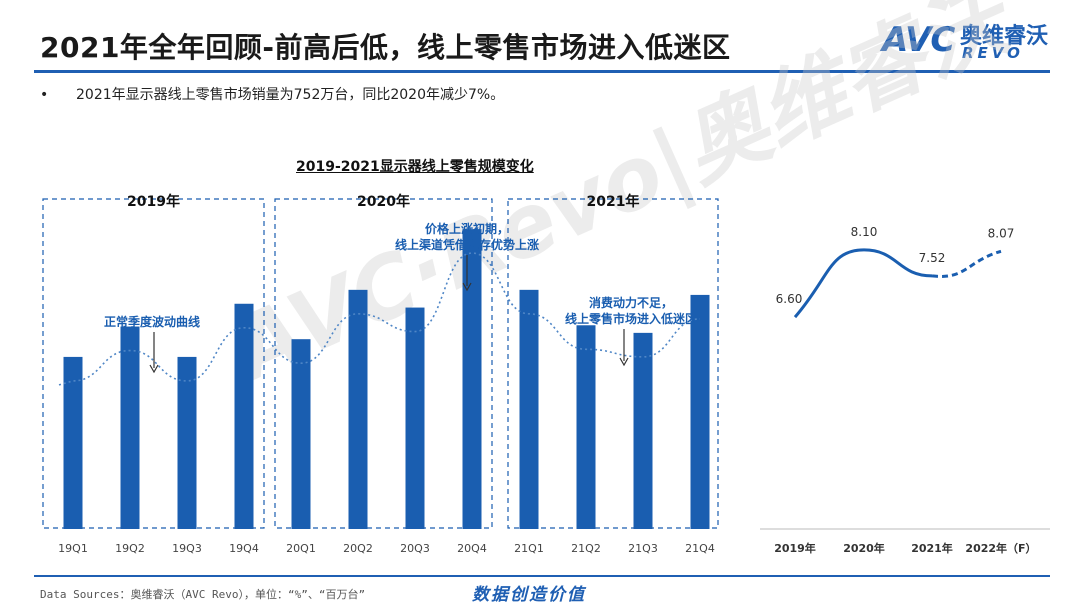  What do you see at coordinates (542, 576) in the screenshot?
I see `footer-divider` at bounding box center [542, 576].